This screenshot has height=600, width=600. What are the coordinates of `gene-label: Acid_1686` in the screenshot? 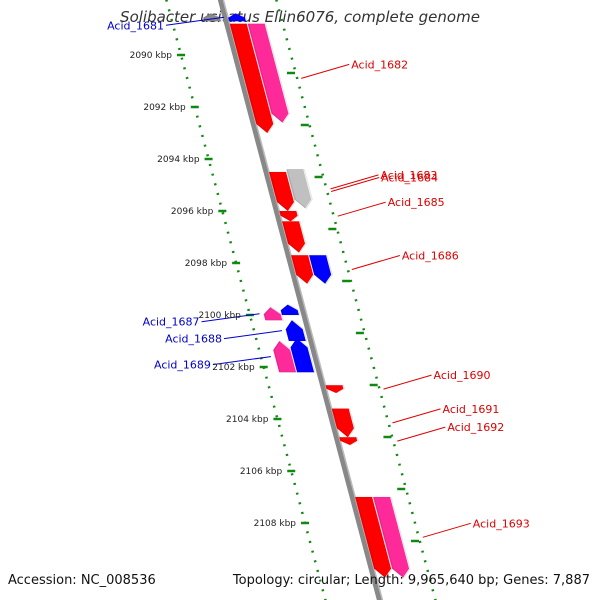 It's located at (430, 256).